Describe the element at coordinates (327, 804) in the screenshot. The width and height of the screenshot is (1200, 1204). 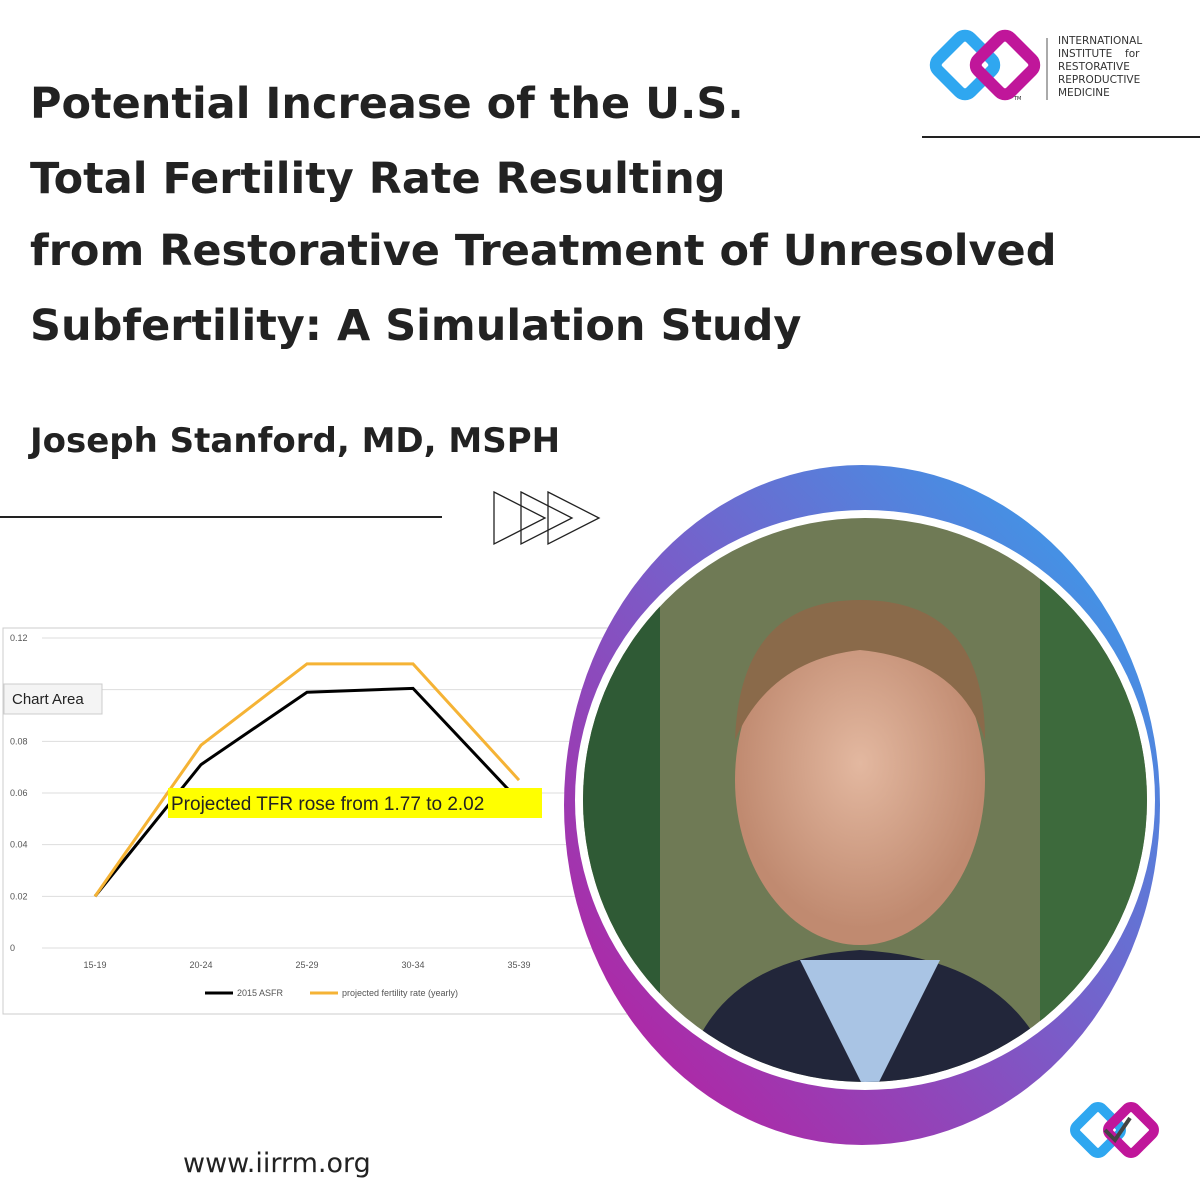
I see `annotation: Projected TFR rose from 1.77 to 2.02` at that location.